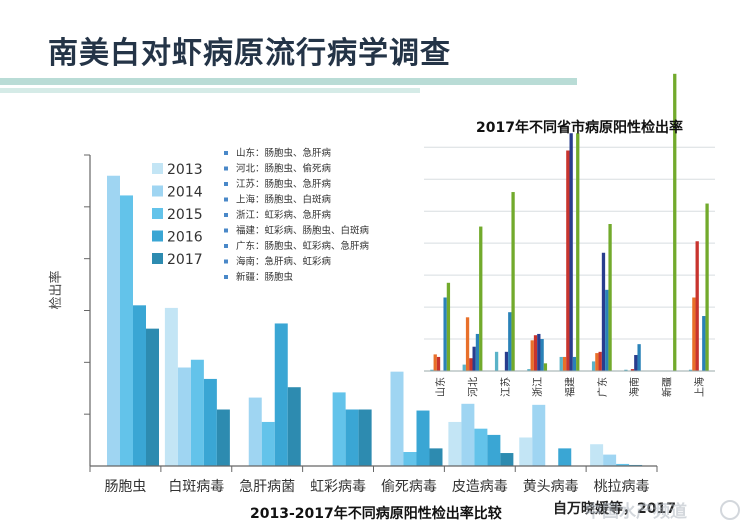  I want to click on x-label-4: 偷死病毒, so click(409, 487).